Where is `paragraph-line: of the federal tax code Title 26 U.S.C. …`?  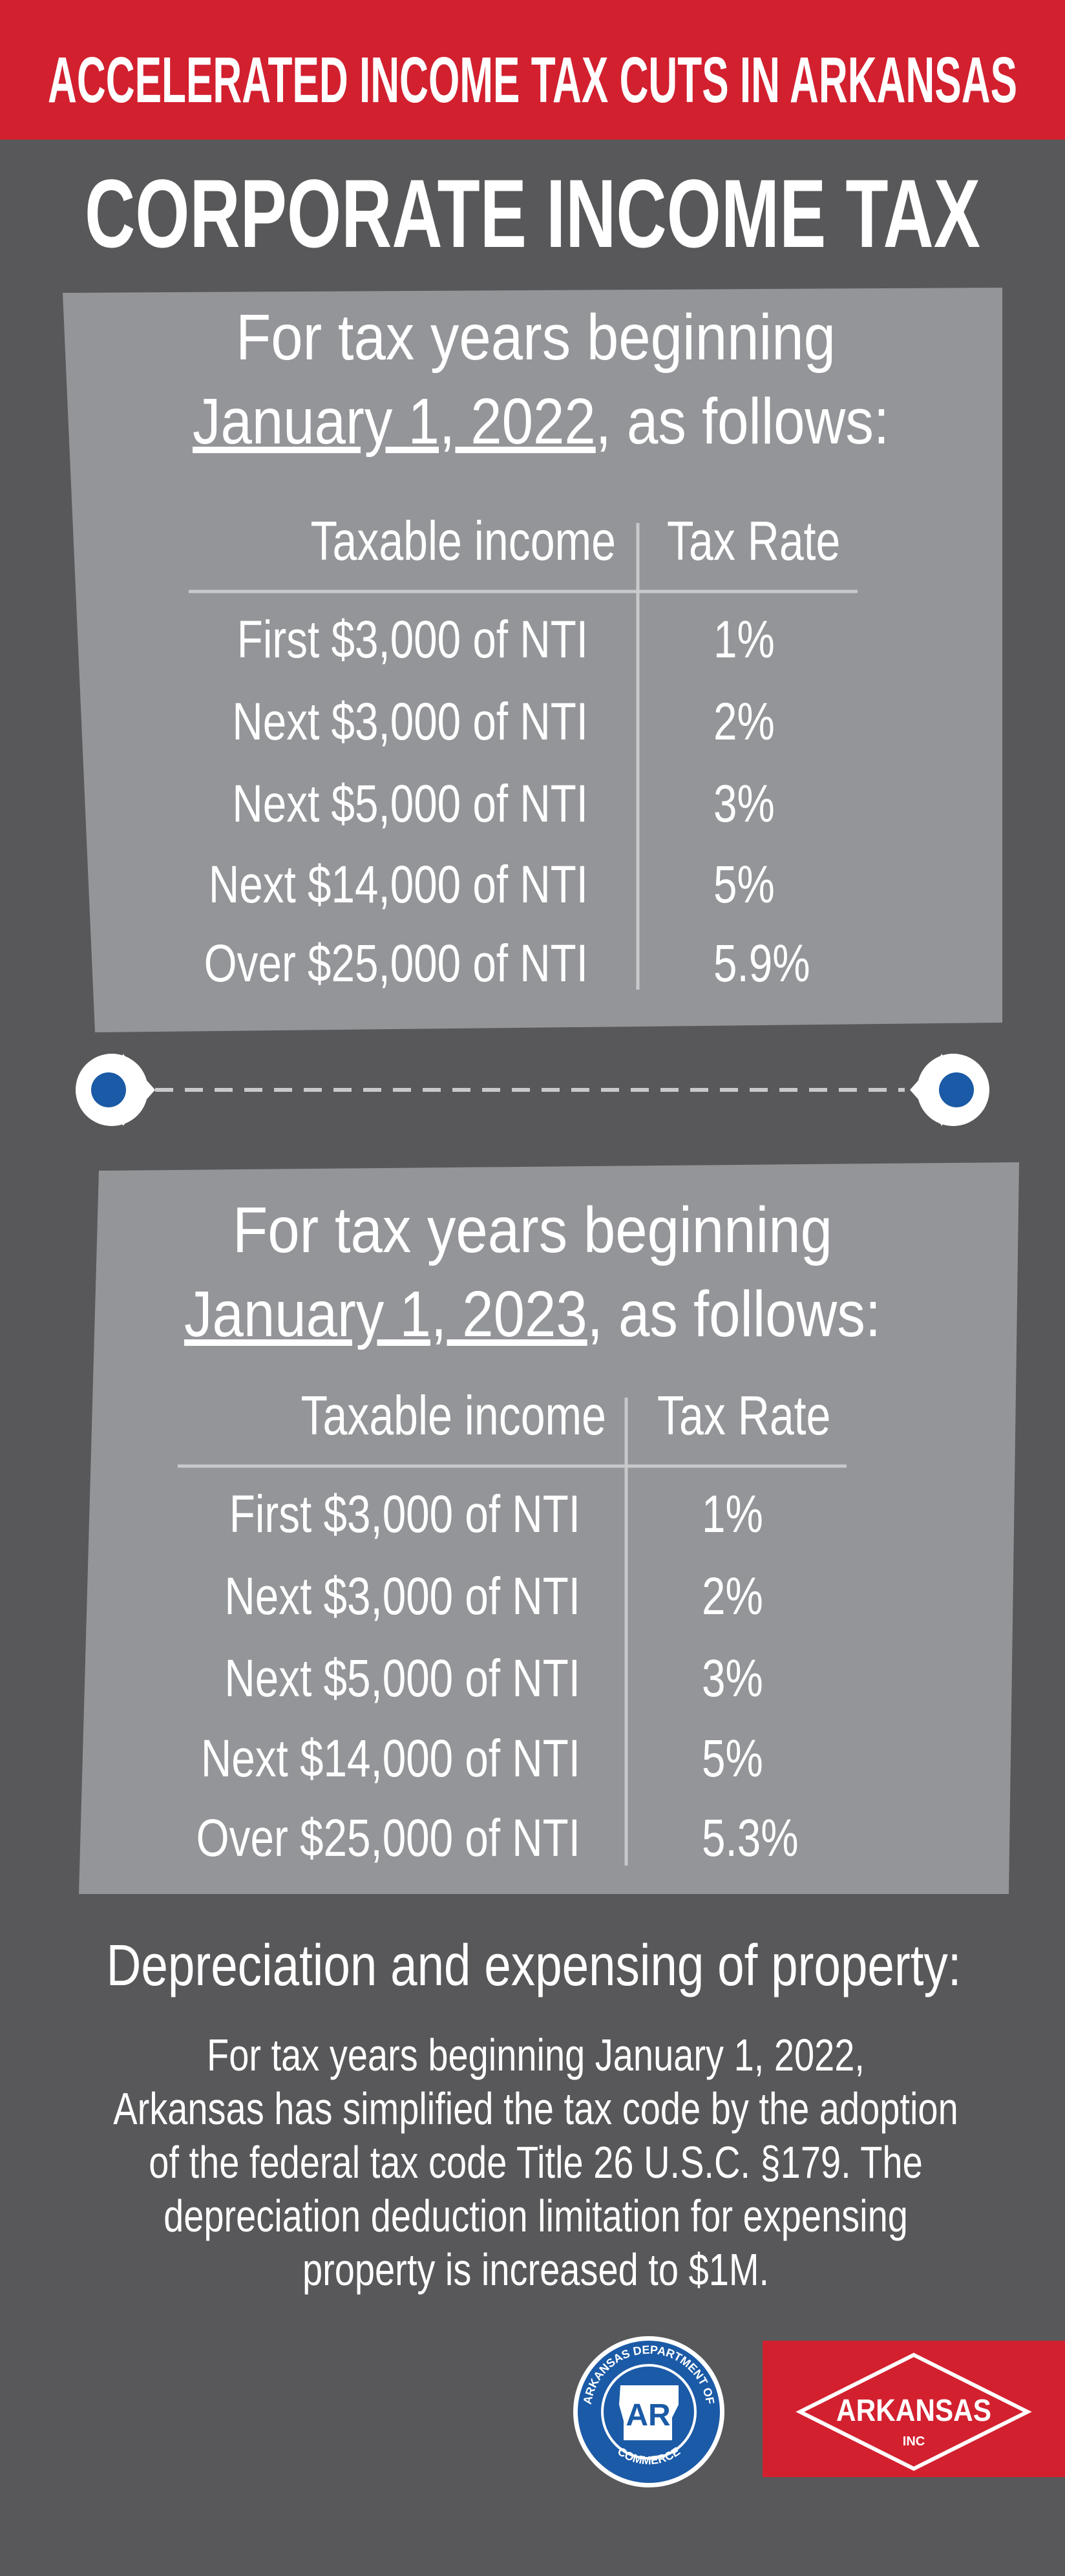
paragraph-line: of the federal tax code Title 26 U.S.C. … is located at coordinates (535, 2162).